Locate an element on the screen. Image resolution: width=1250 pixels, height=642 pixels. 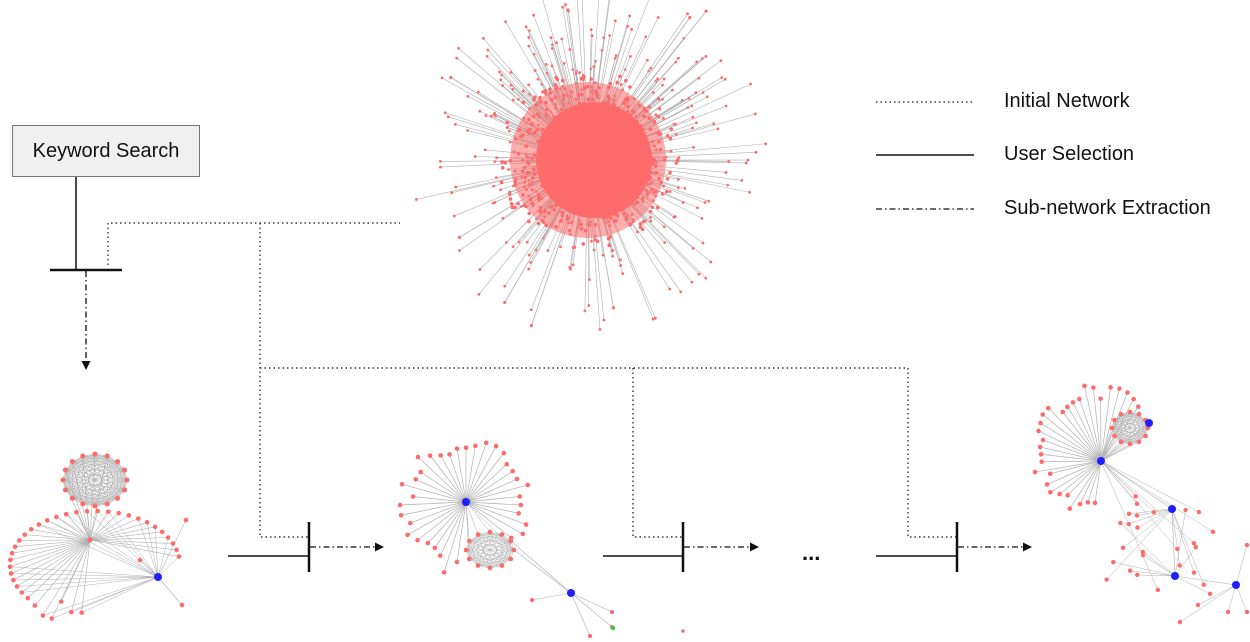
legend-label-subnetwork-extraction: Sub-network Extraction is located at coordinates (1107, 208).